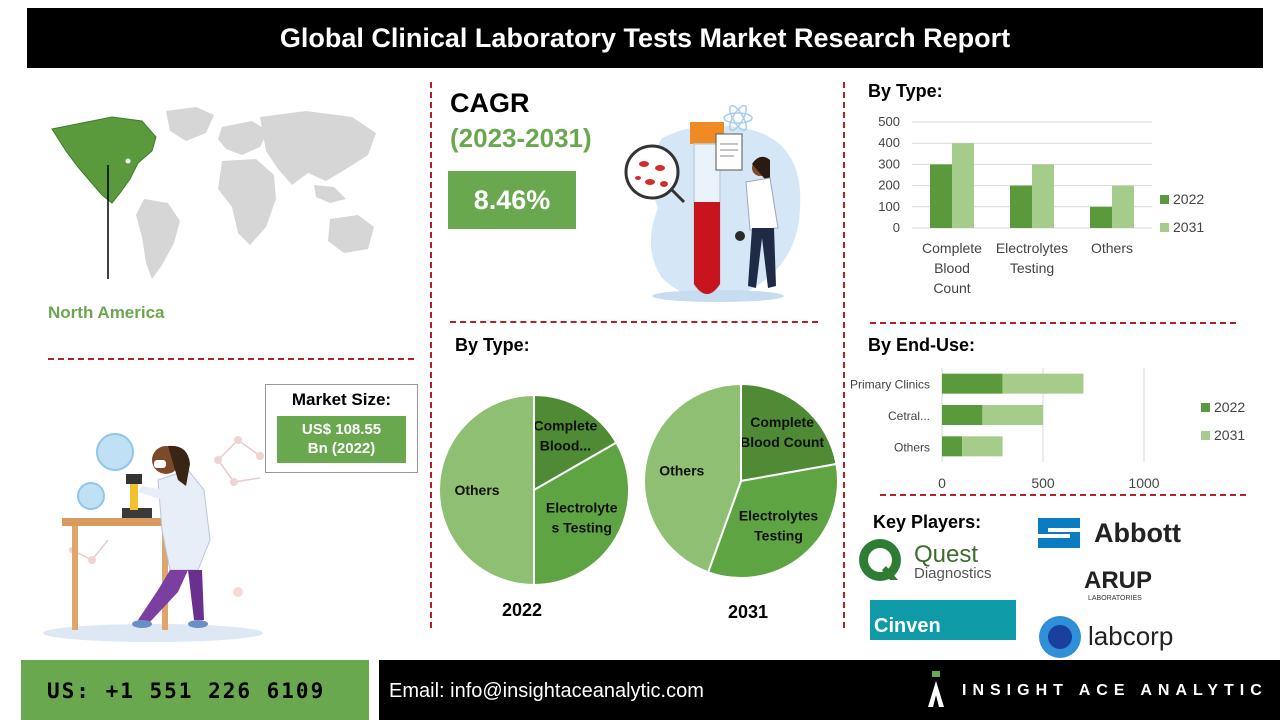 The height and width of the screenshot is (720, 1280). I want to click on bar-ytick-label: 400, so click(889, 142).